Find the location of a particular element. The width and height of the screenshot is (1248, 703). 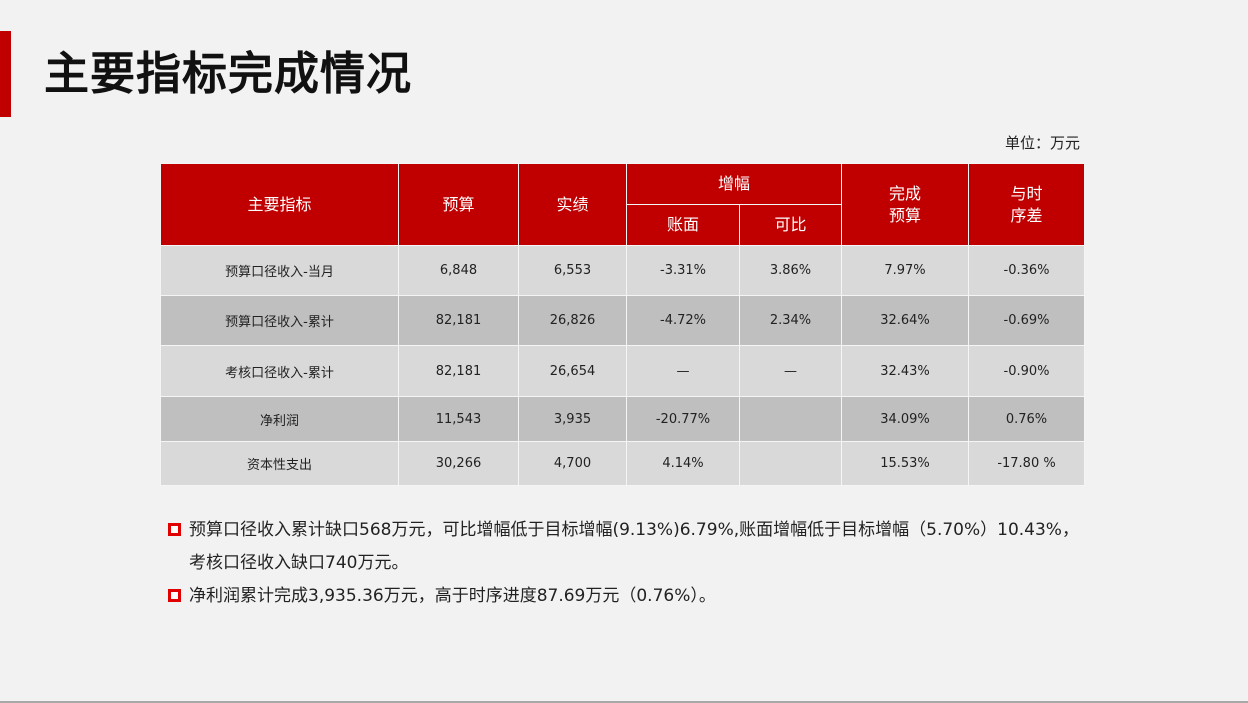

cell-actual: 26,826 is located at coordinates (572, 320).